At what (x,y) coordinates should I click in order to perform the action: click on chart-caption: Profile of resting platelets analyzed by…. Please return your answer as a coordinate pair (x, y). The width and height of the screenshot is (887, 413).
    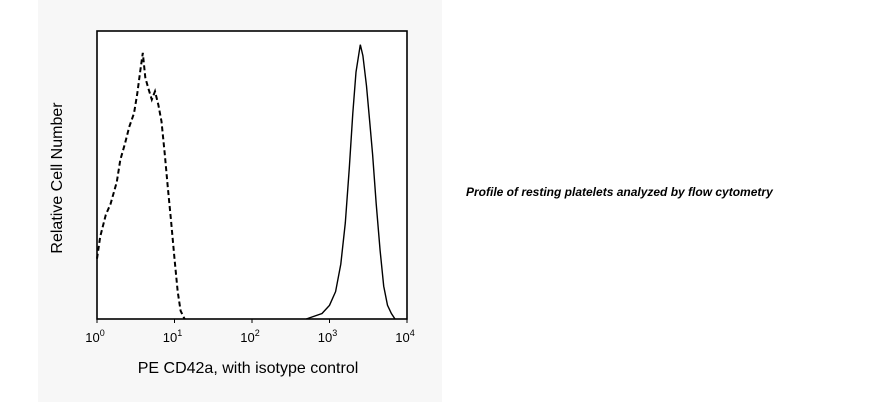
    Looking at the image, I should click on (619, 192).